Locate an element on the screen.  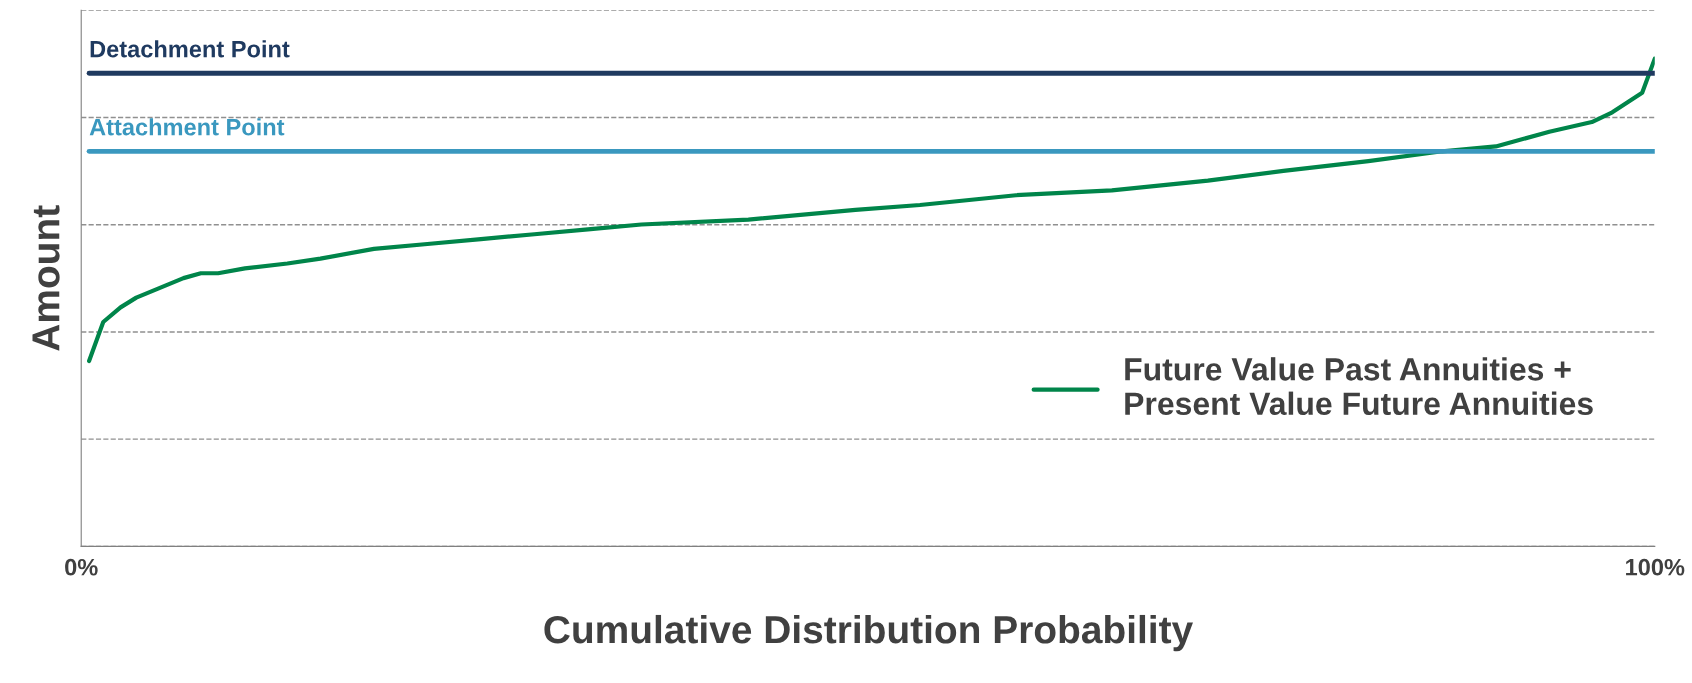
x-tick-label: 100% is located at coordinates (1655, 567).